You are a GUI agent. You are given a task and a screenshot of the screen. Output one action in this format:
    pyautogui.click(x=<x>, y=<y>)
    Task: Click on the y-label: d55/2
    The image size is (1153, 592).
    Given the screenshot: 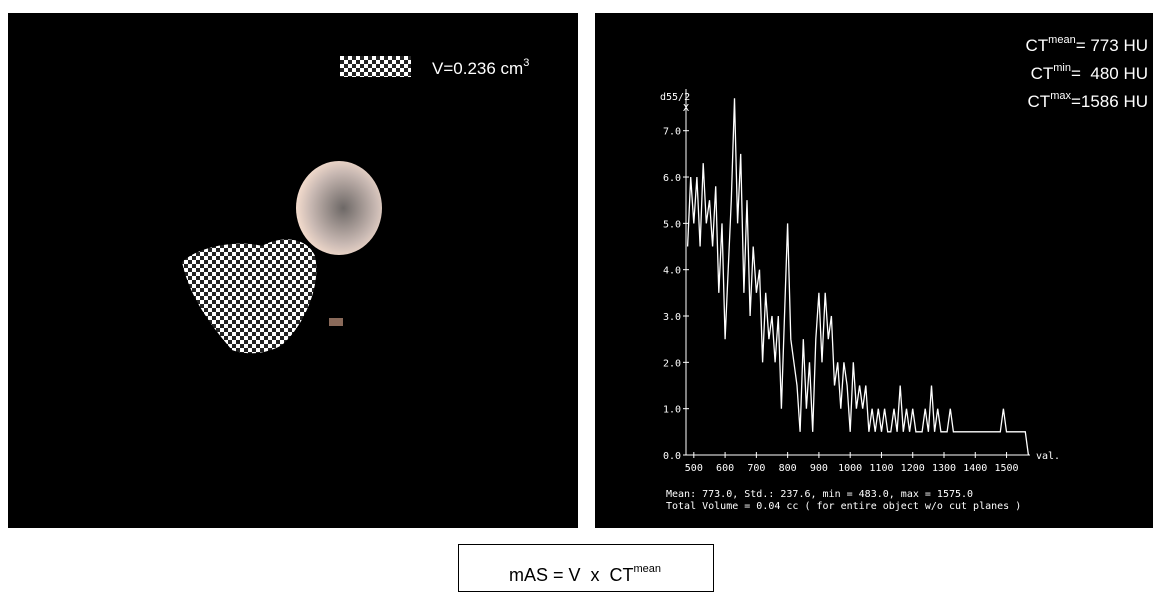 What is the action you would take?
    pyautogui.click(x=675, y=97)
    